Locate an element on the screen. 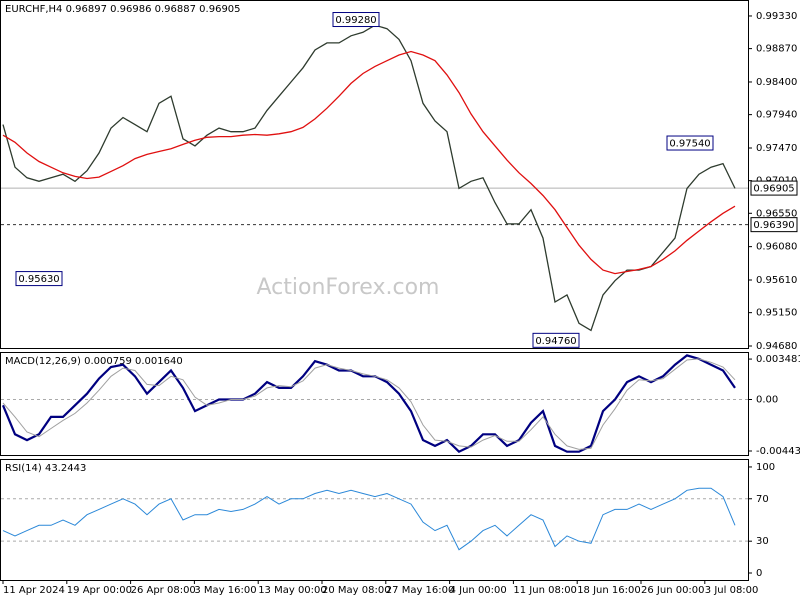  x-tick-label: 13 May 00:00 is located at coordinates (292, 590).